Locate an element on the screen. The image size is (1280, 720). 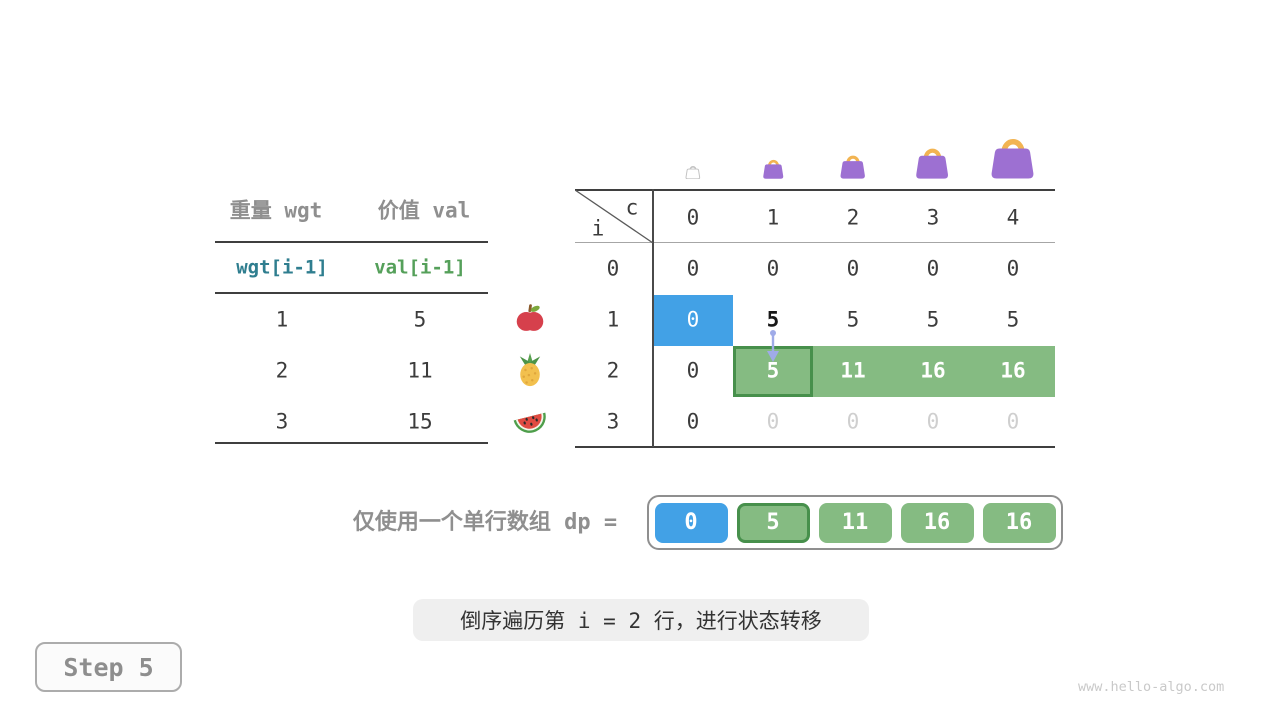
dp-array: 0 5 11 16 16 is located at coordinates (855, 522).